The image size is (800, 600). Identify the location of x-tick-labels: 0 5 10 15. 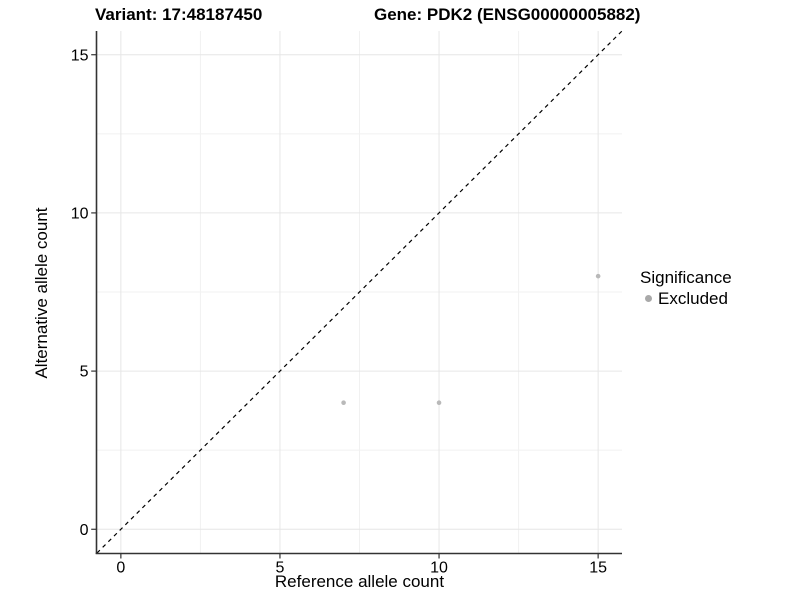
(361, 568).